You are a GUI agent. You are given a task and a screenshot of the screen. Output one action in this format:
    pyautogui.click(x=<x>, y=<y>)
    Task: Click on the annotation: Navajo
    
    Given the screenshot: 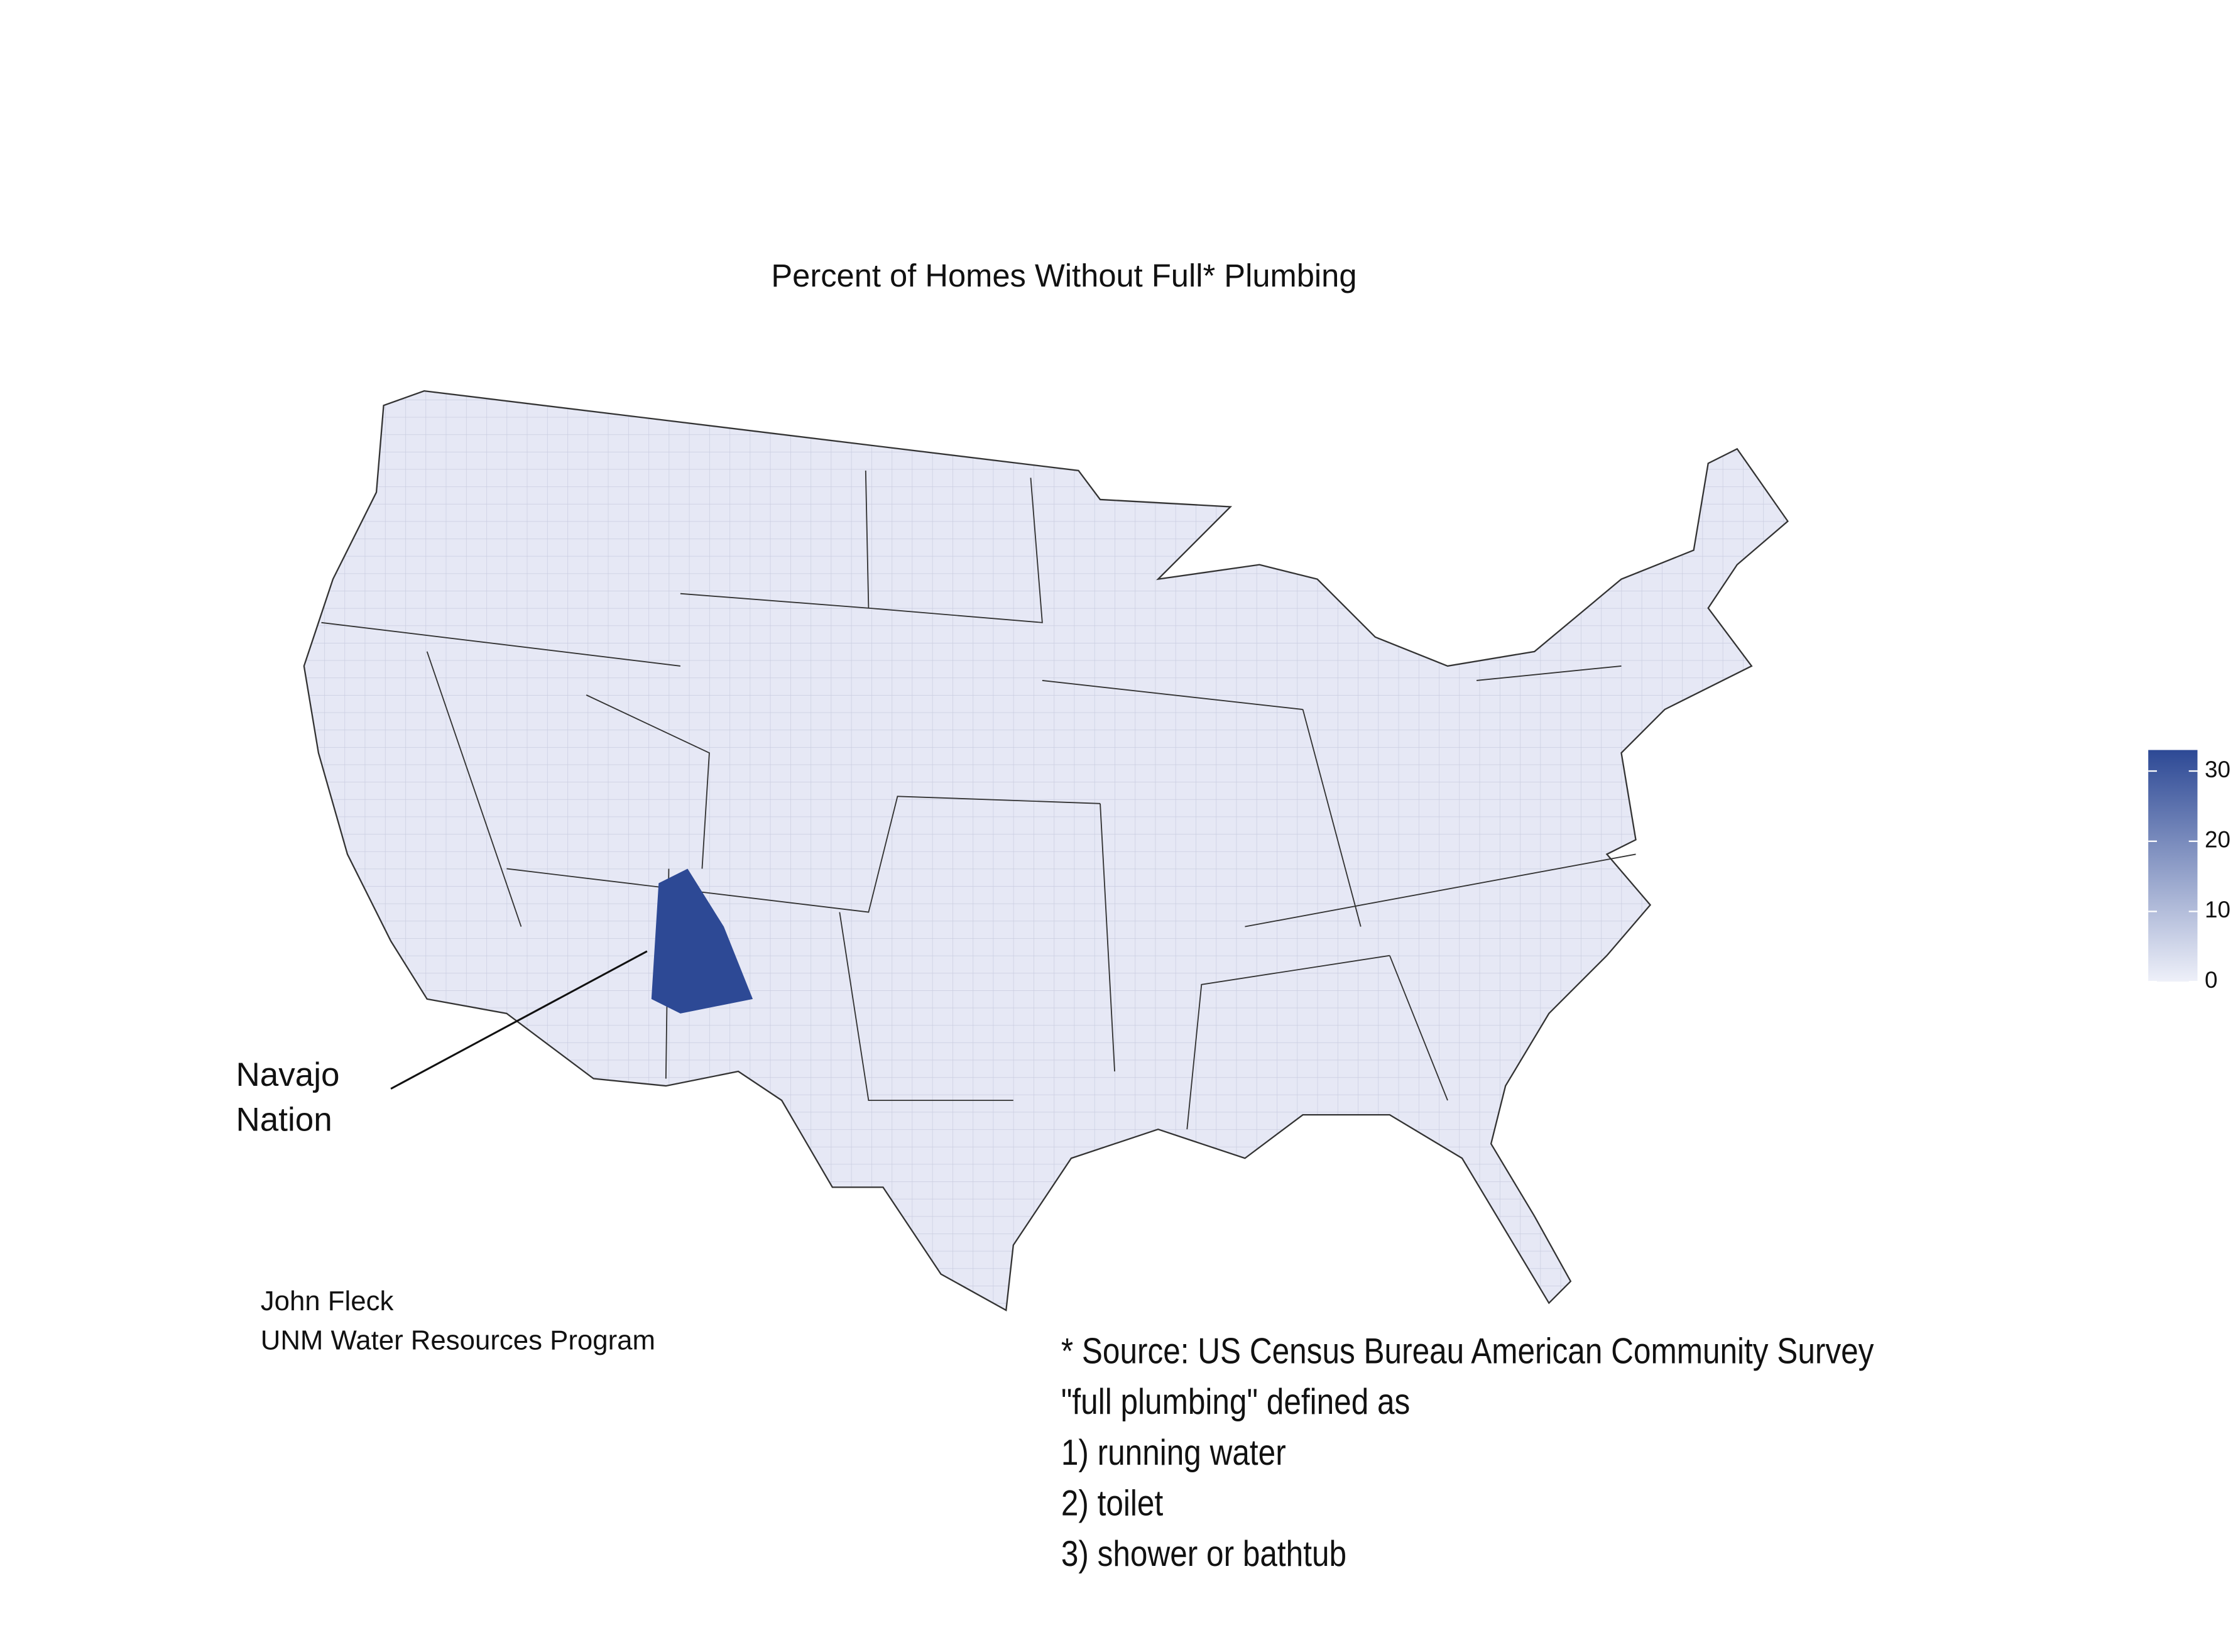 What is the action you would take?
    pyautogui.click(x=288, y=1074)
    